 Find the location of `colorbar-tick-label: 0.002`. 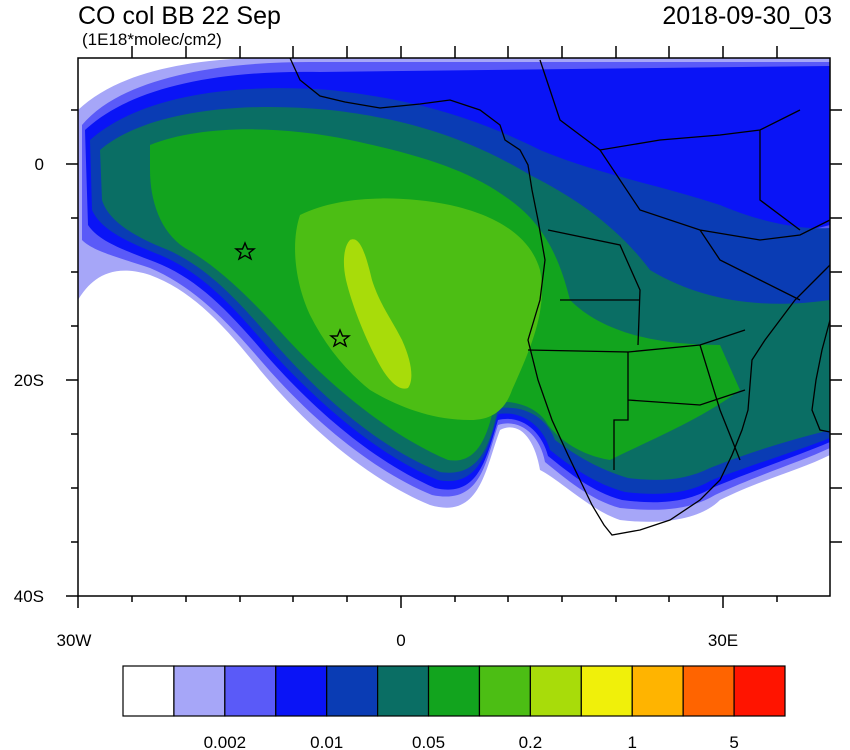

colorbar-tick-label: 0.002 is located at coordinates (225, 741).